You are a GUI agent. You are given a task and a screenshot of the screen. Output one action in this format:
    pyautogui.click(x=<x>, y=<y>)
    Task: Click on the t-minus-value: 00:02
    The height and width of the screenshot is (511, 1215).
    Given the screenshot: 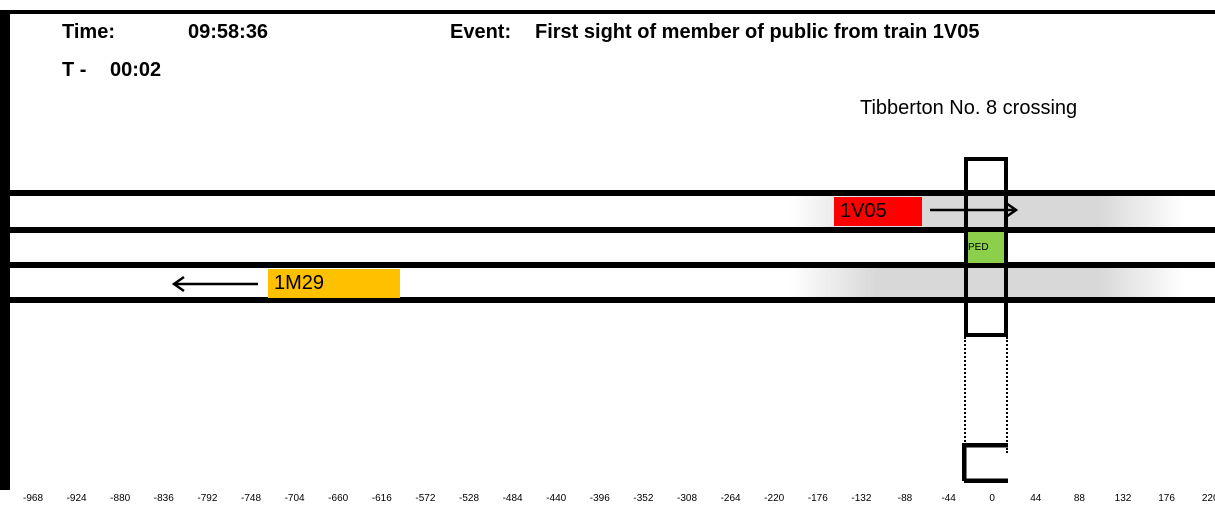 What is the action you would take?
    pyautogui.click(x=136, y=70)
    